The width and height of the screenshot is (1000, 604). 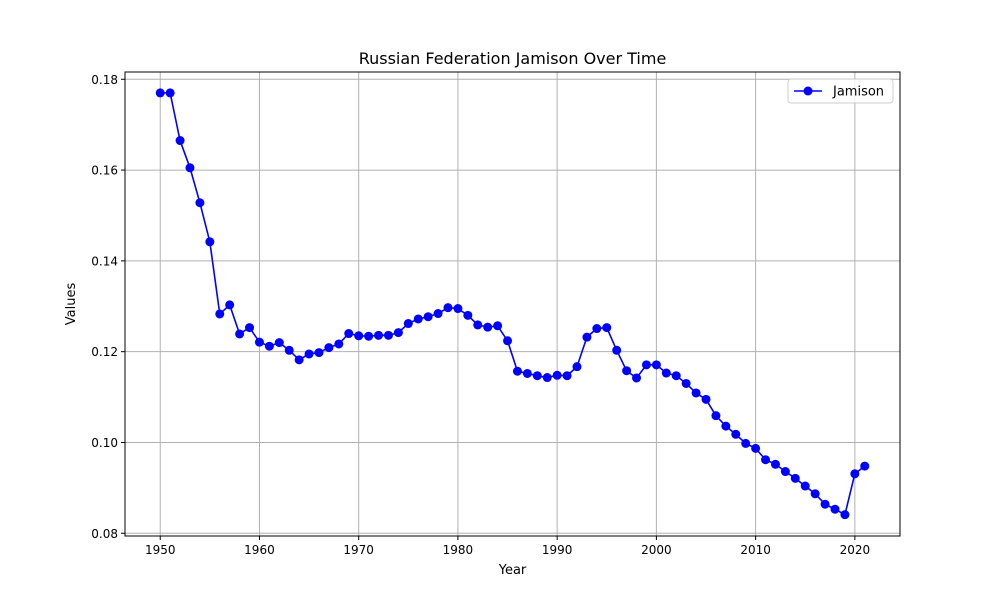 I want to click on x-axis-ticks: 1950 1960 1970 1980 1990 2000 2010 2020, so click(x=507, y=546).